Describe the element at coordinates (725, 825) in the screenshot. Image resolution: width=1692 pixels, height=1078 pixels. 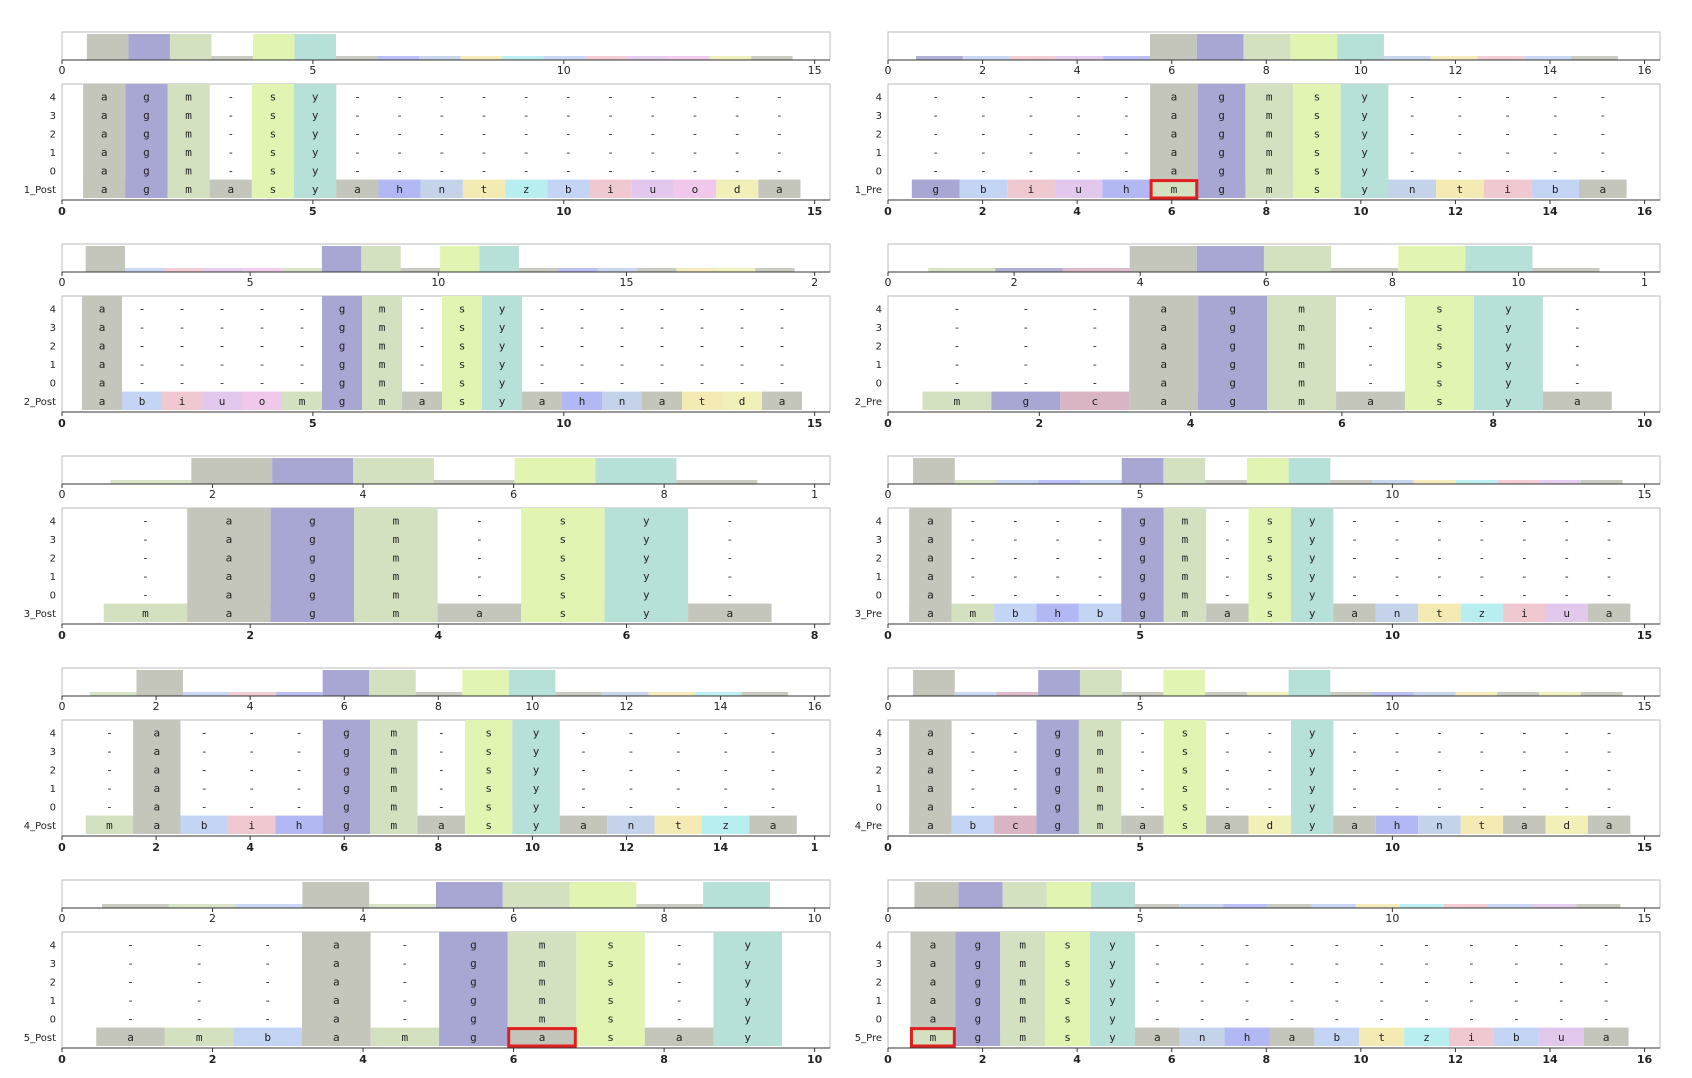
I see `residue: z` at that location.